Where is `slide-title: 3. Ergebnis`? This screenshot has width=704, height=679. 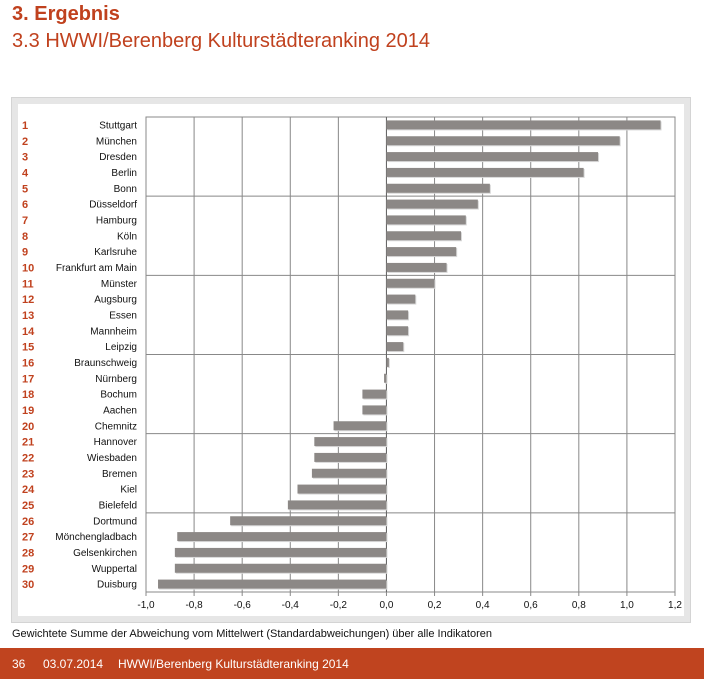 slide-title: 3. Ergebnis is located at coordinates (66, 14).